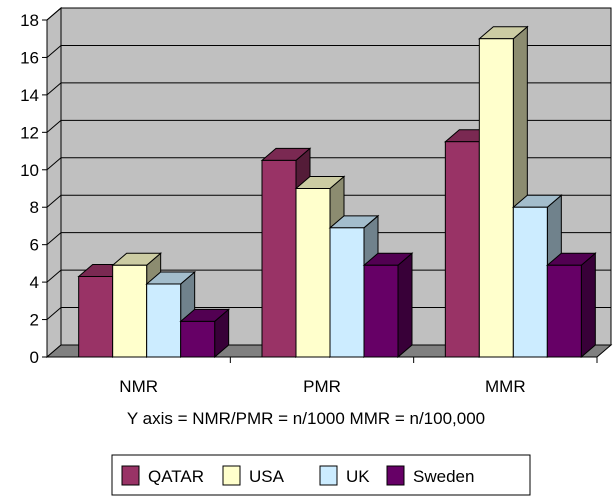 The image size is (613, 500). I want to click on x-tick-label: NMR, so click(138, 386).